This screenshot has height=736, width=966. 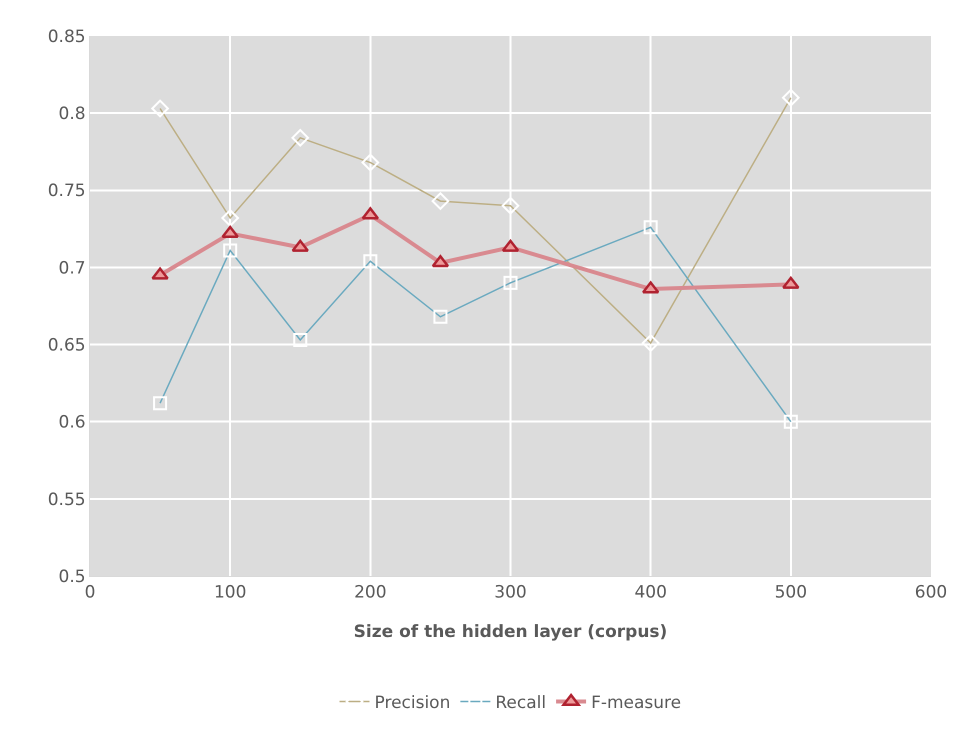 I want to click on x-axis-title: Size of the hidden layer (corpus), so click(x=511, y=632).